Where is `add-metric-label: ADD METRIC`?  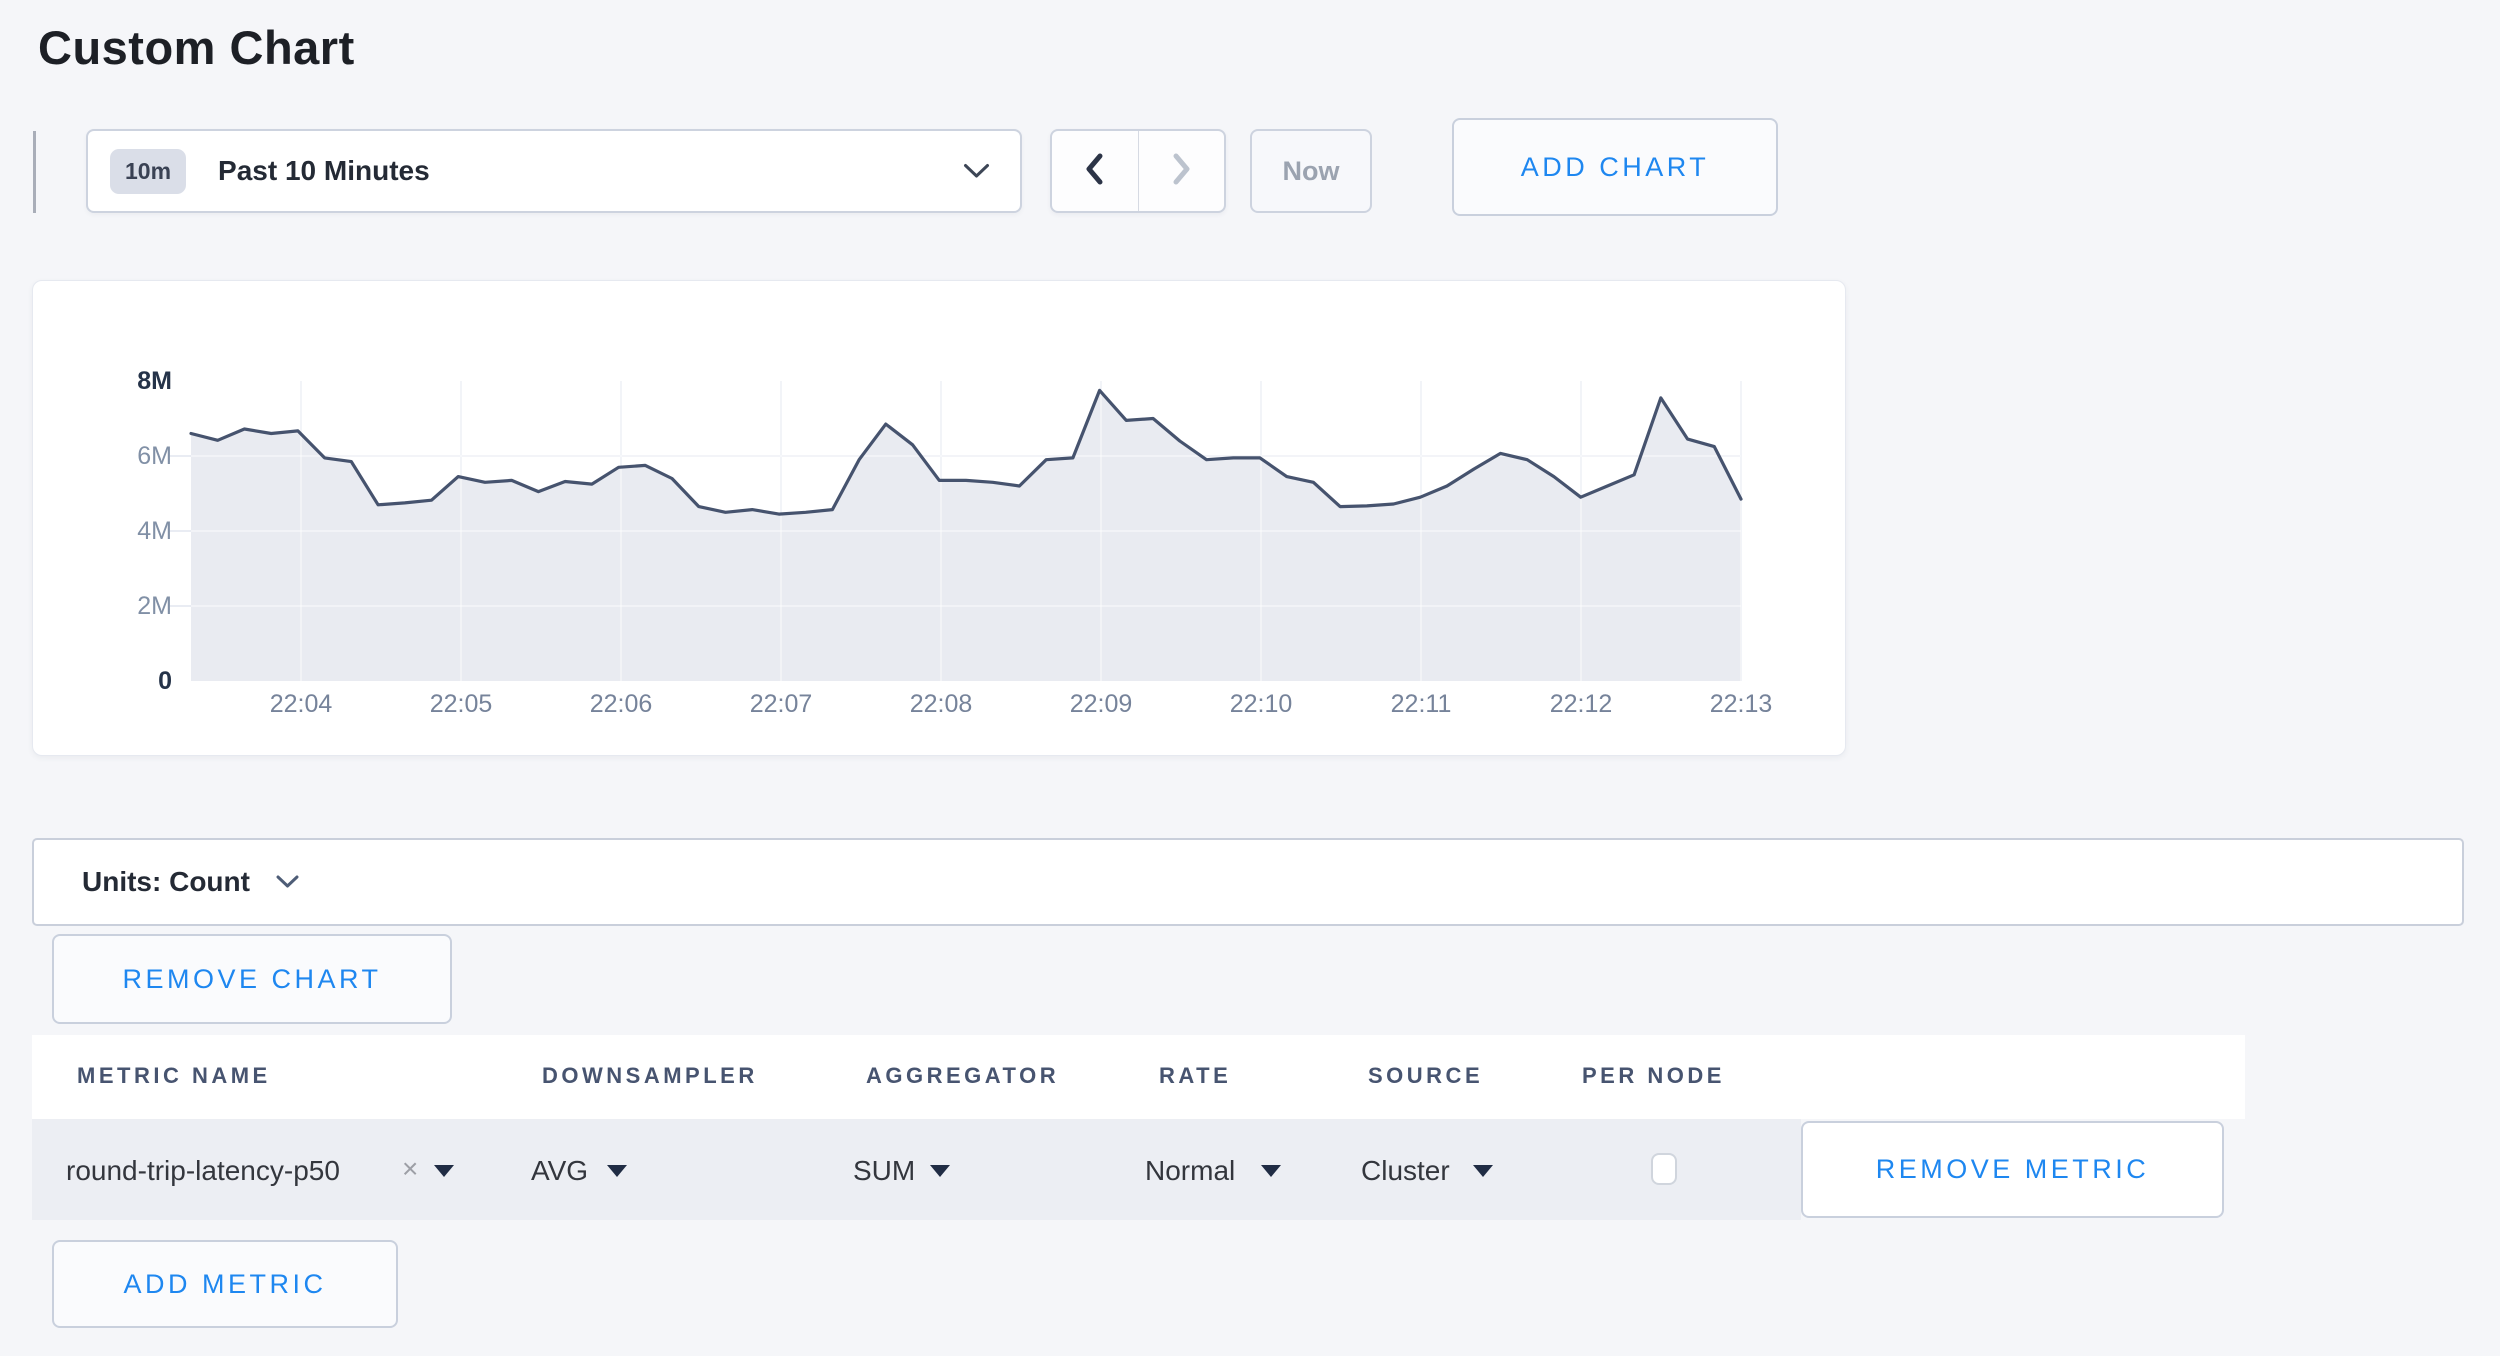 add-metric-label: ADD METRIC is located at coordinates (225, 1283).